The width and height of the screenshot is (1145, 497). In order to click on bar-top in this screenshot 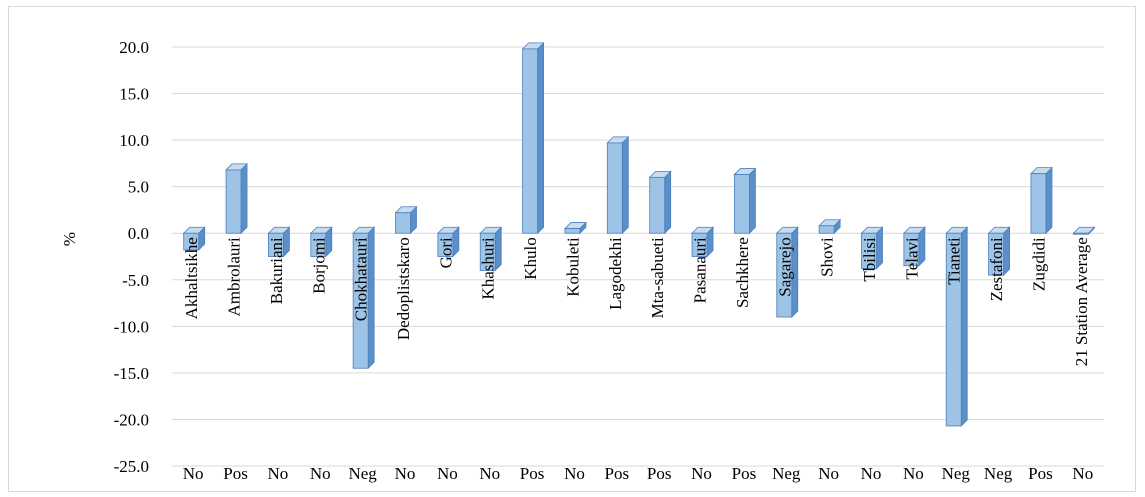, I will do `click(1084, 230)`.